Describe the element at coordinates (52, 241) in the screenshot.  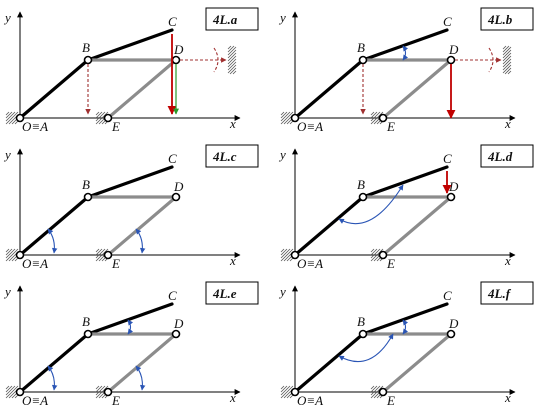
I see `rotation-arrow-a` at that location.